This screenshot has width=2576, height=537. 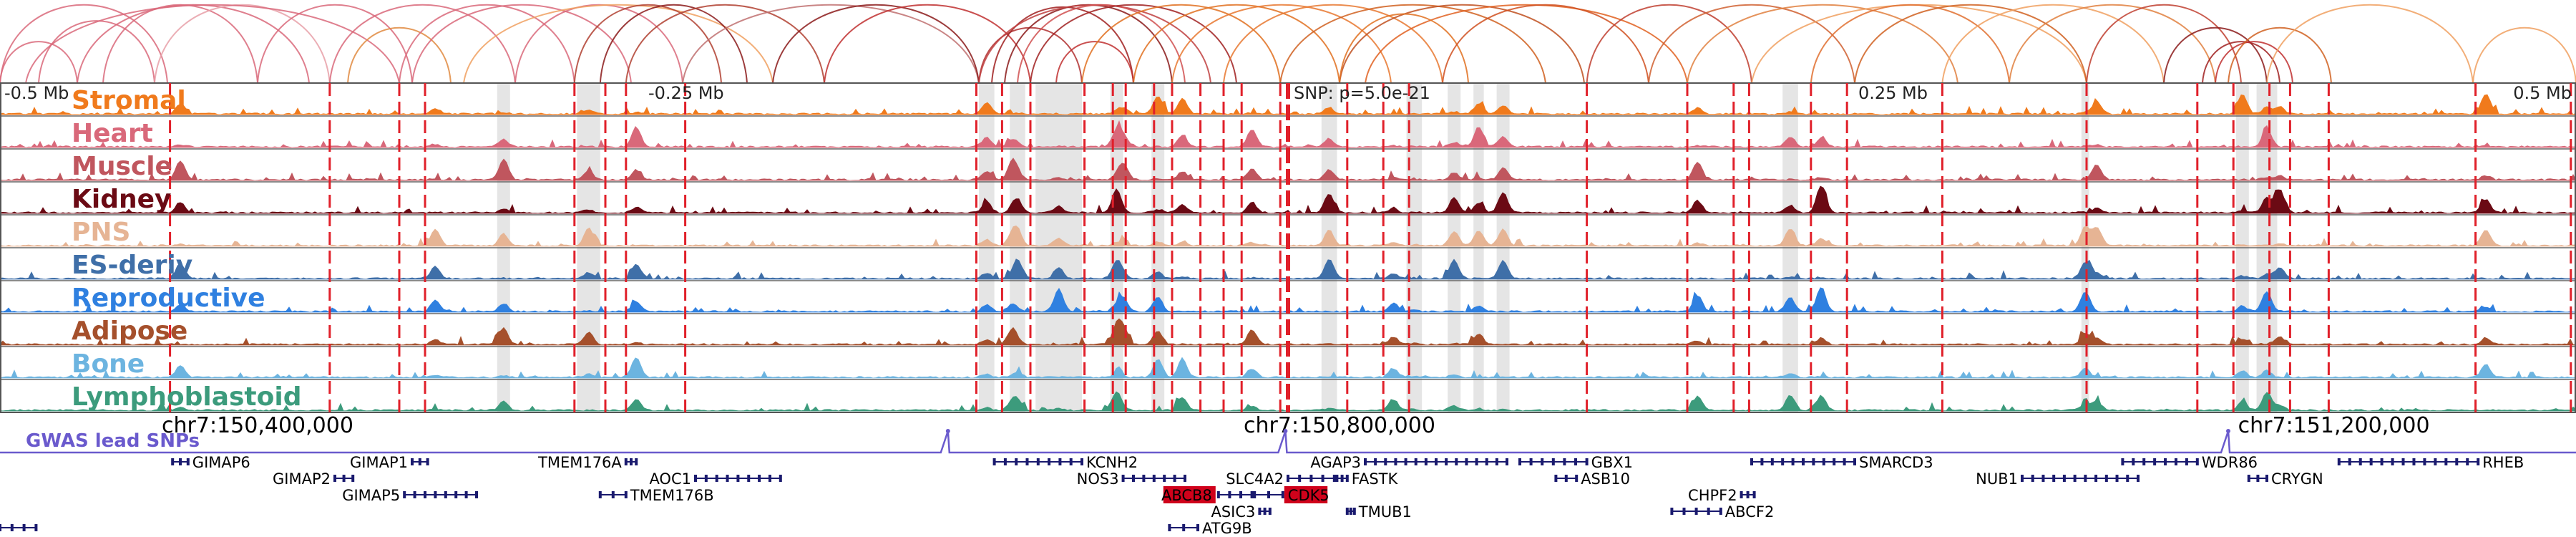 I want to click on gene-abcf2: ABCF2, so click(x=1722, y=512).